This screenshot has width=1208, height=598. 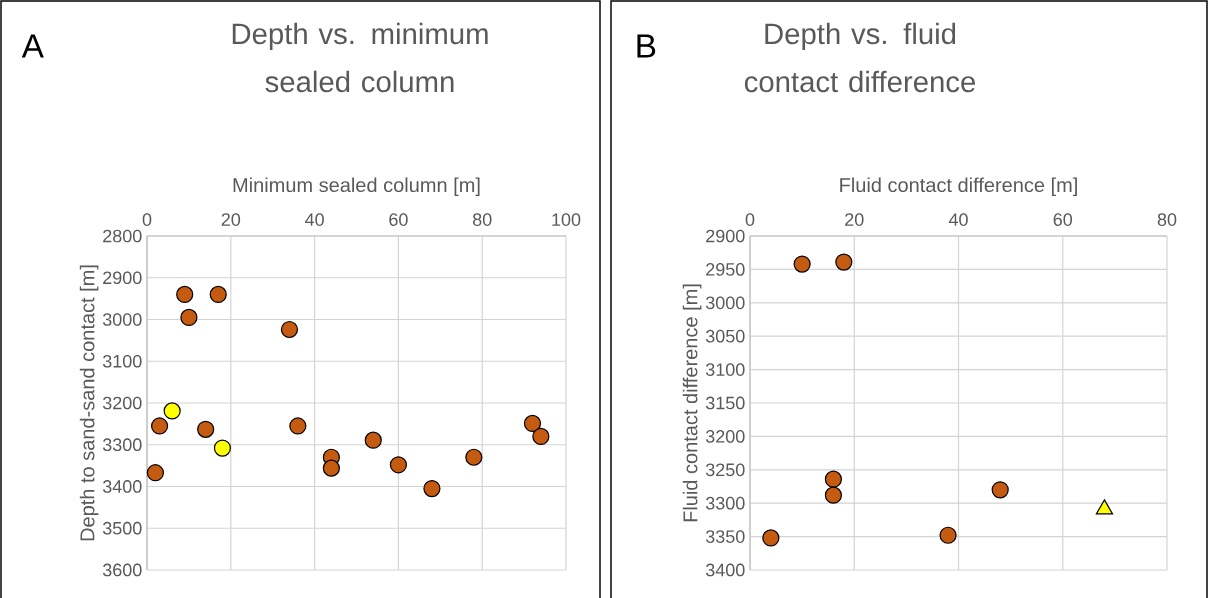 I want to click on chart-title: Depth vs. fluid contact difference, so click(x=860, y=57).